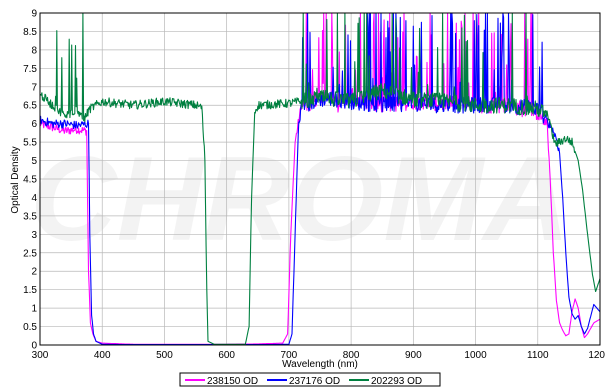  Describe the element at coordinates (15, 179) in the screenshot. I see `y-axis-title: Optical Density` at that location.